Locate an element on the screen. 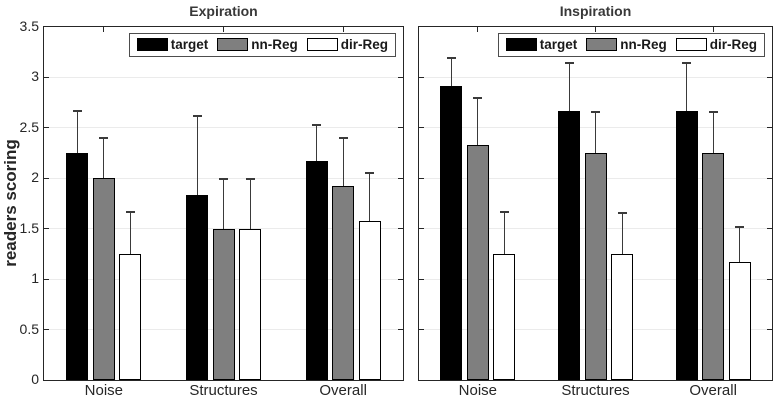 This screenshot has width=778, height=405. y-tick-label-1: 1 is located at coordinates (35, 278).